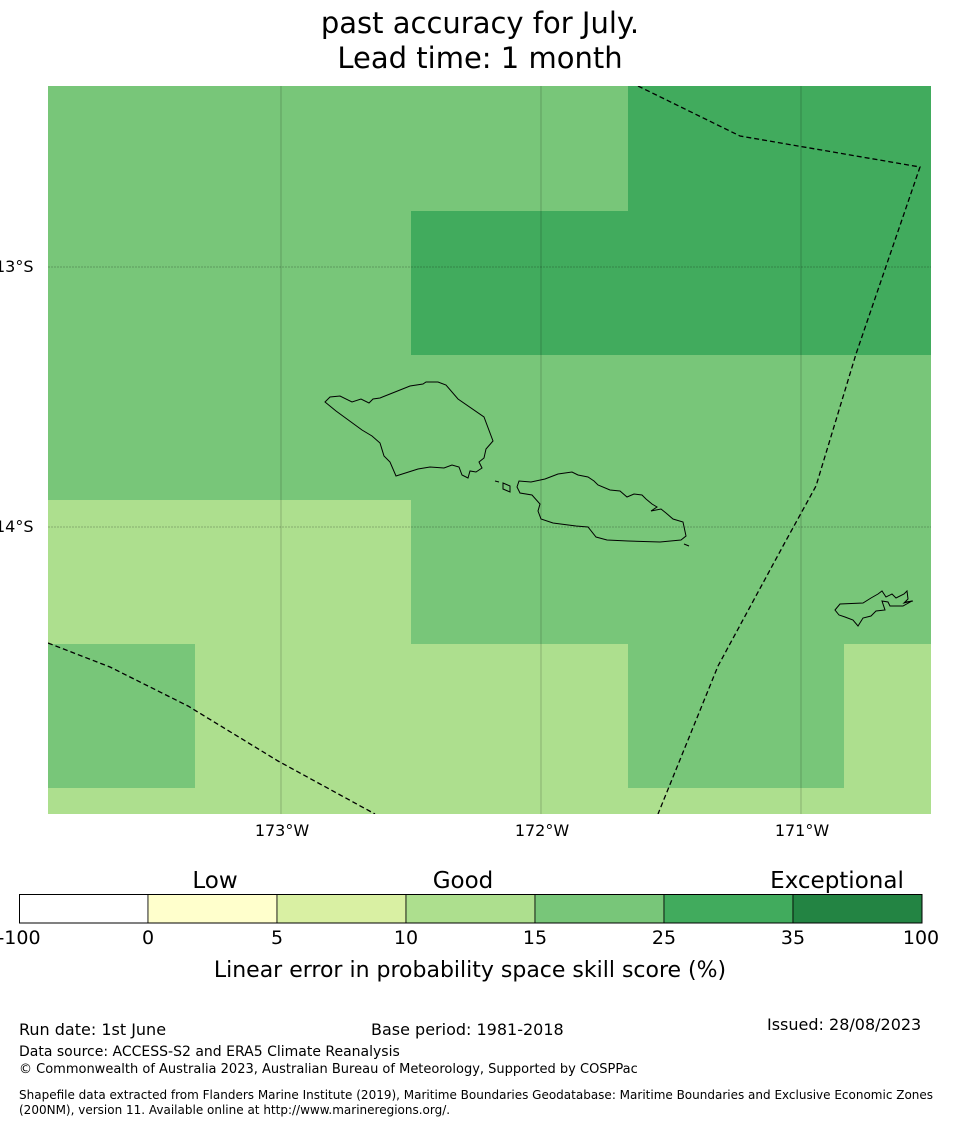 The width and height of the screenshot is (960, 1125). I want to click on colorbar, so click(471, 909).